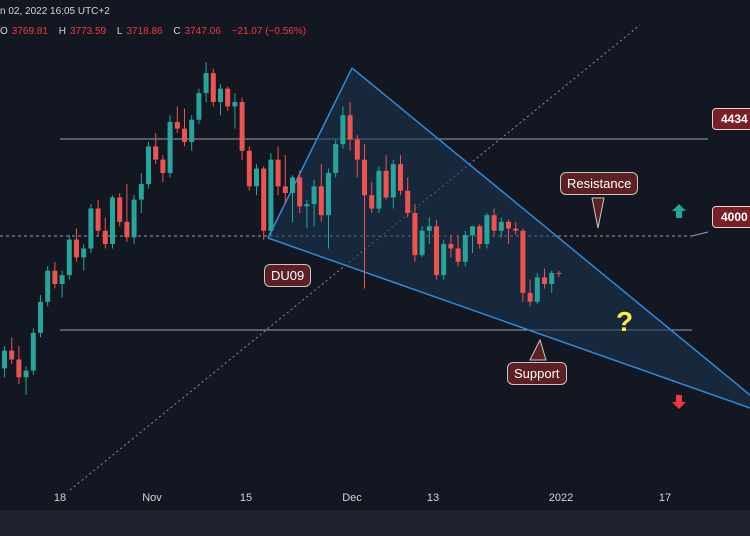 The width and height of the screenshot is (750, 536). Describe the element at coordinates (352, 498) in the screenshot. I see `x-tick: Dec` at that location.